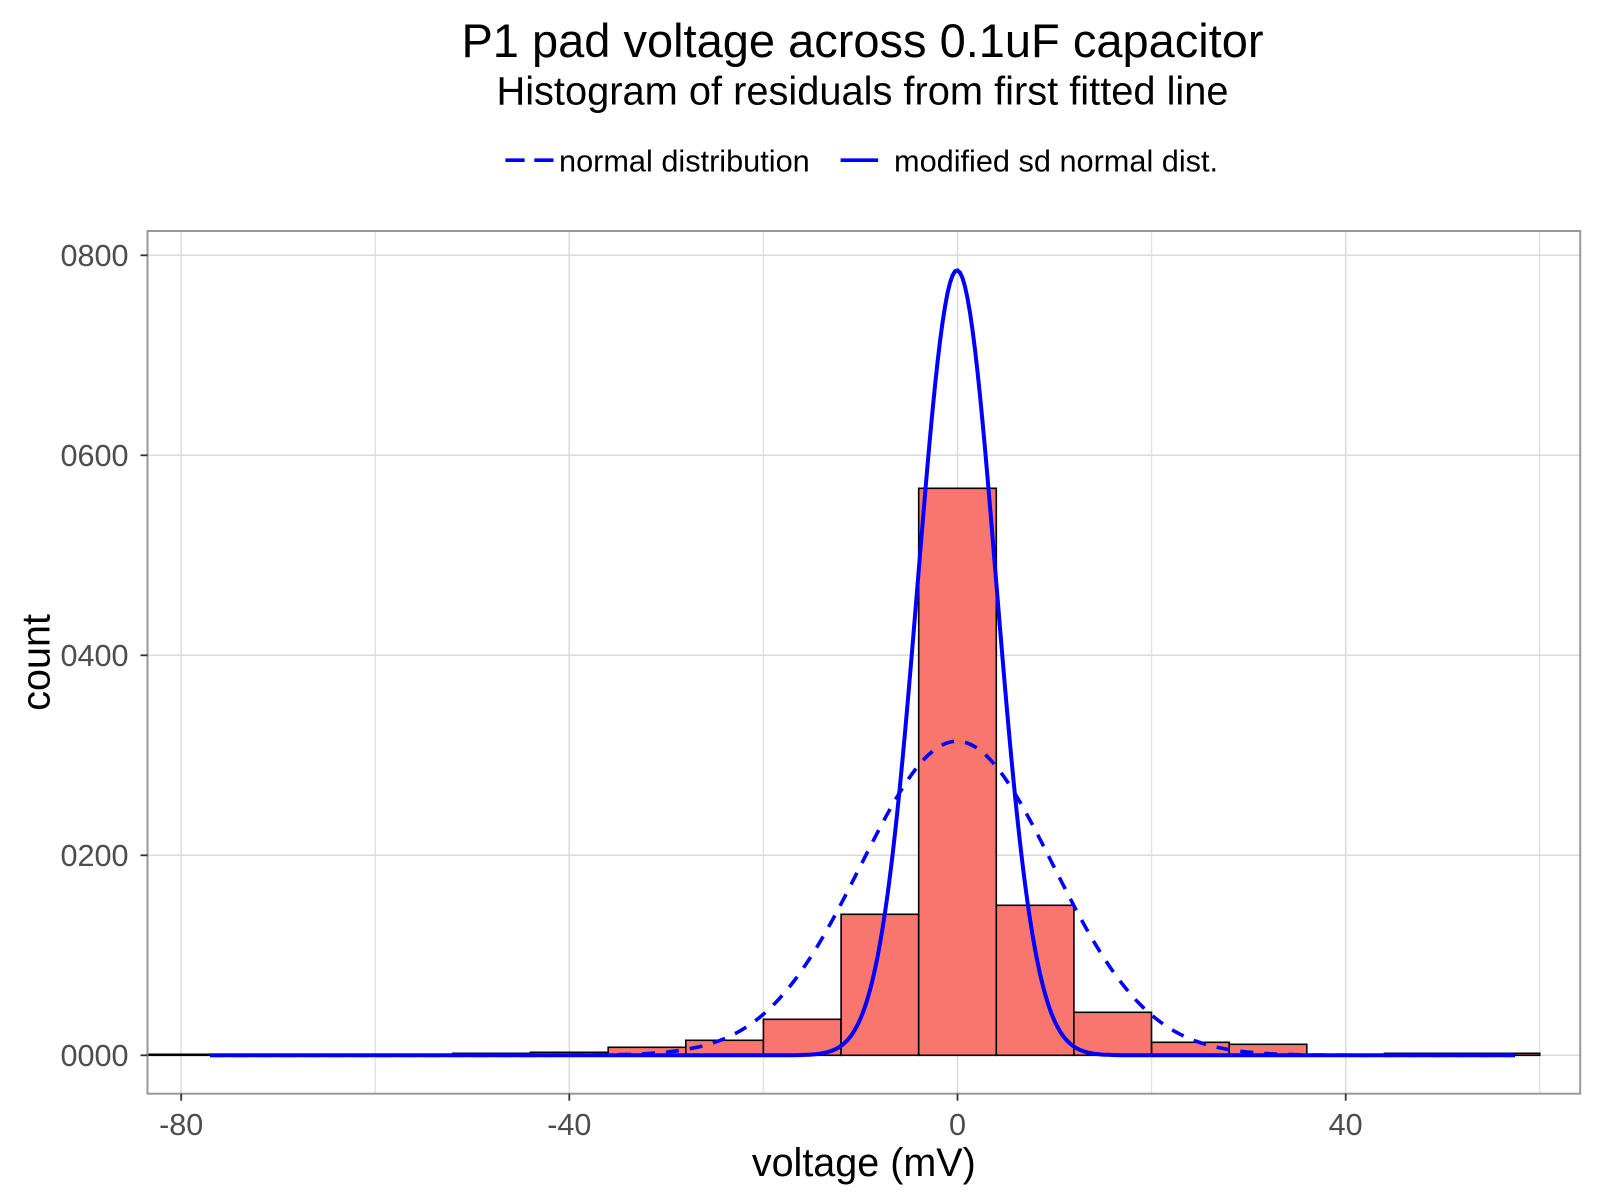 Image resolution: width=1600 pixels, height=1200 pixels. I want to click on svg-text: modified sd normal dist., so click(1056, 160).